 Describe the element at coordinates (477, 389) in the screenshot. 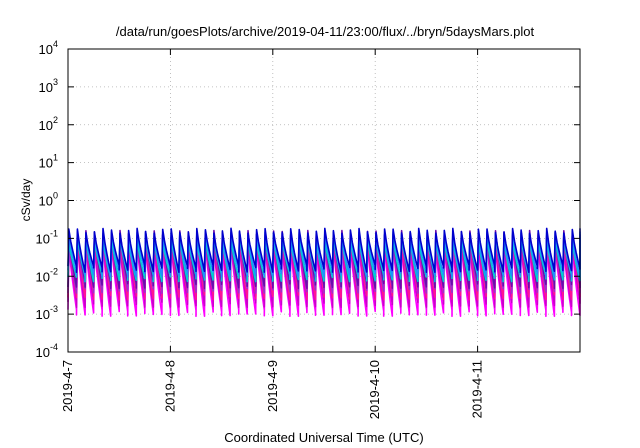

I see `x-tick-label: 2019-4-11` at that location.